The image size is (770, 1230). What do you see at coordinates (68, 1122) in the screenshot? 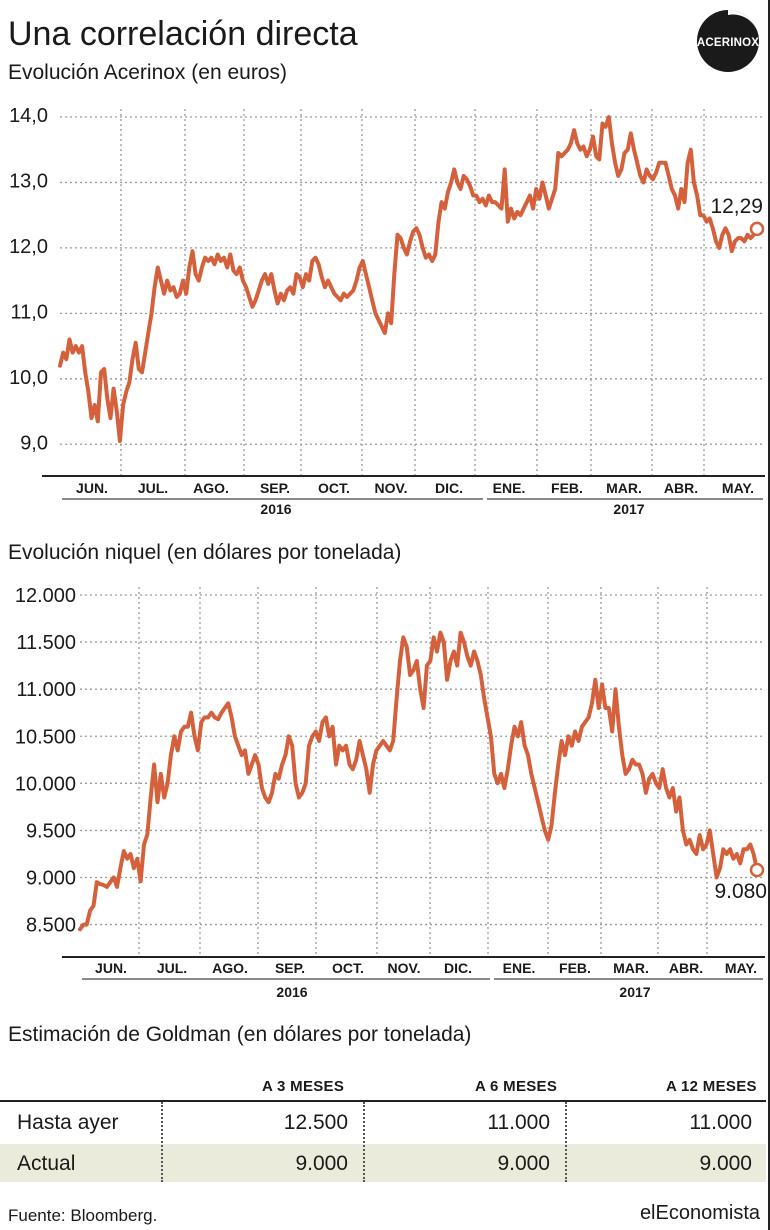
I see `row-label: Hasta ayer` at bounding box center [68, 1122].